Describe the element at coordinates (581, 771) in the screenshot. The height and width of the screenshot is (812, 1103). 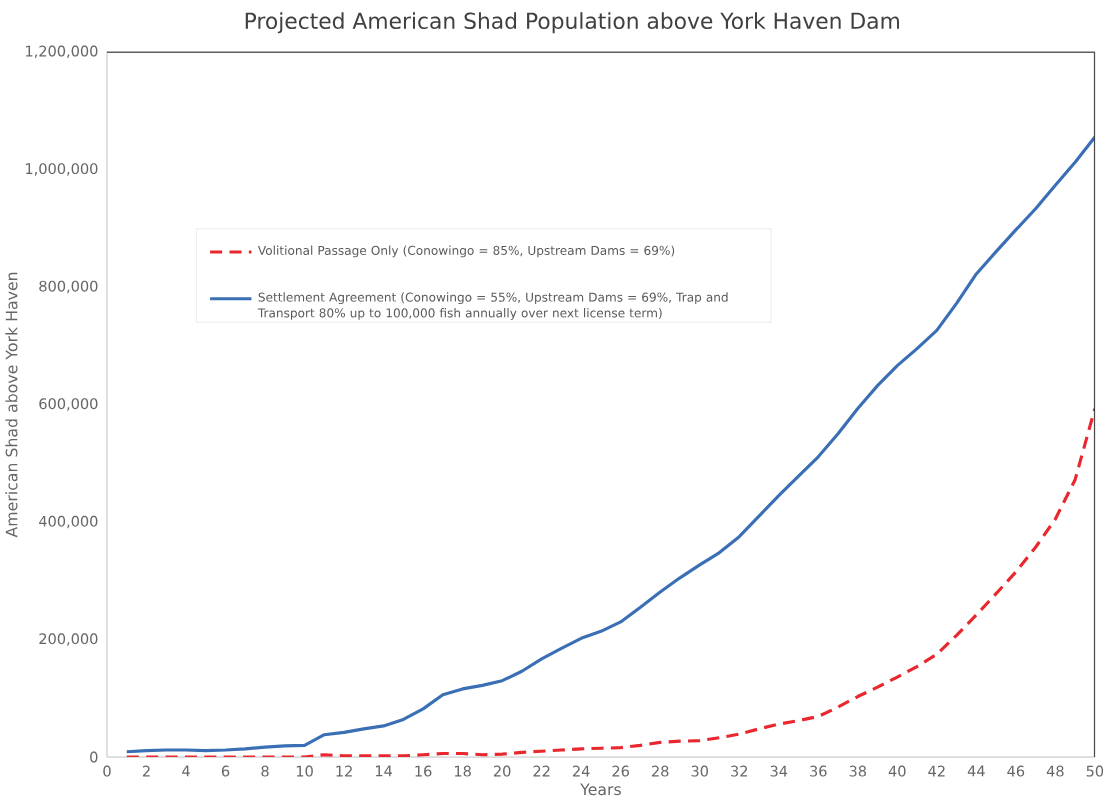
I see `x-tick-label: 24` at that location.